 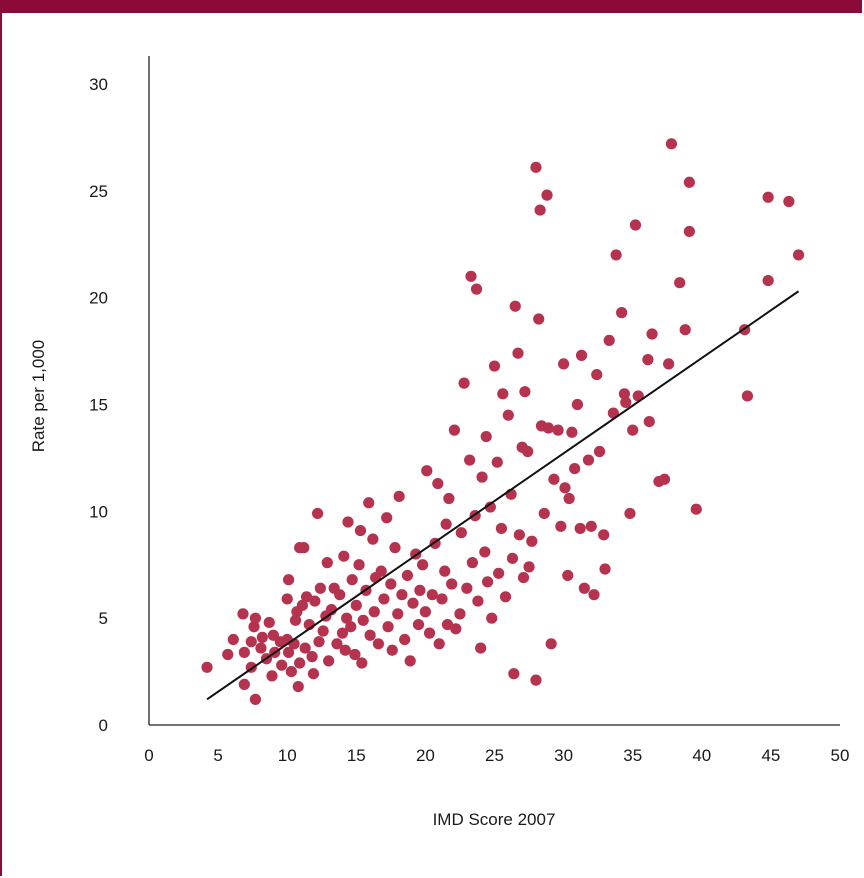 What do you see at coordinates (563, 755) in the screenshot?
I see `x-tick-label: 30` at bounding box center [563, 755].